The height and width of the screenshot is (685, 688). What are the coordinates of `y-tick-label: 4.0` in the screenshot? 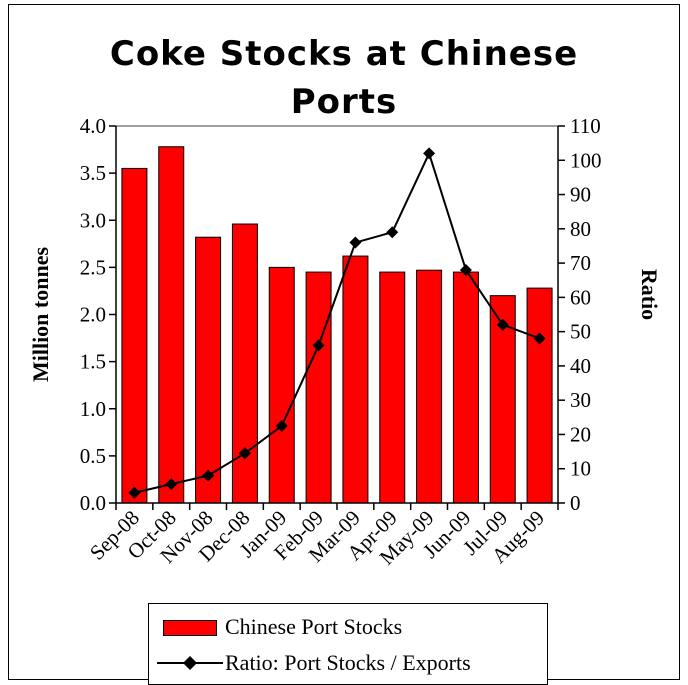 It's located at (93, 126).